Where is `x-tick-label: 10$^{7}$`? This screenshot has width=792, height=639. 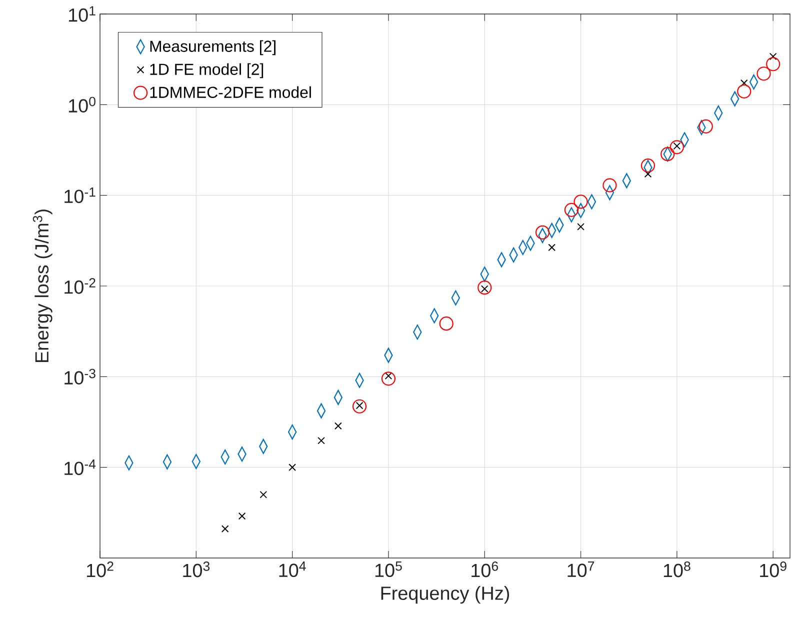
x-tick-label: 10$^{7}$ is located at coordinates (581, 570).